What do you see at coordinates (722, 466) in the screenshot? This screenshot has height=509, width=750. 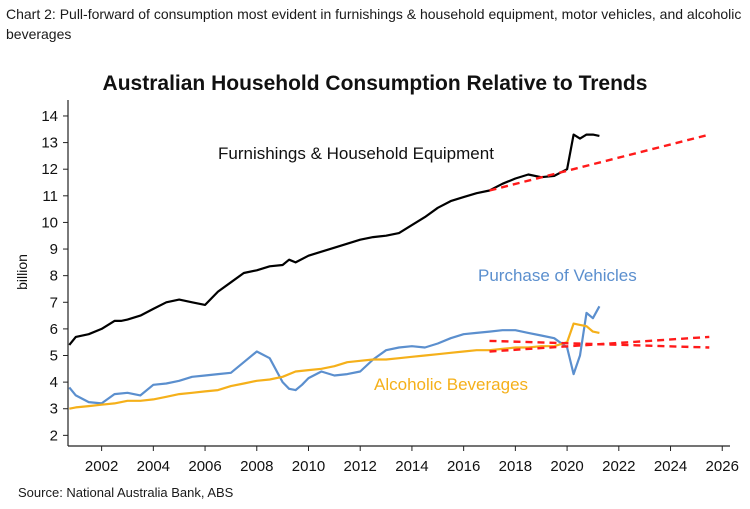 I see `x-tick-label: 2026` at bounding box center [722, 466].